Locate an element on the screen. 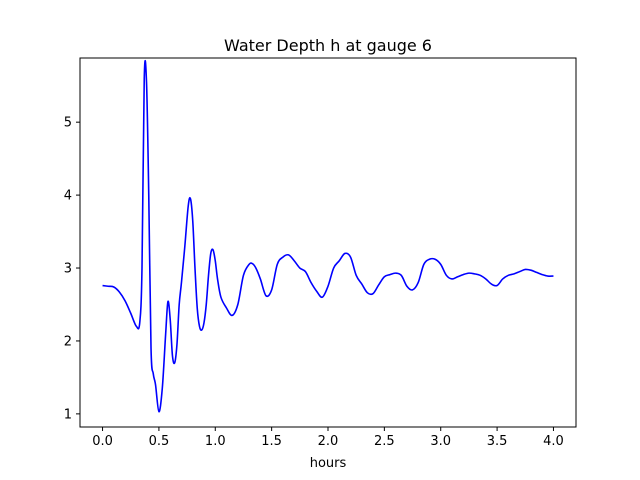 This screenshot has width=640, height=480. x-tick-label: 2.0 is located at coordinates (328, 441).